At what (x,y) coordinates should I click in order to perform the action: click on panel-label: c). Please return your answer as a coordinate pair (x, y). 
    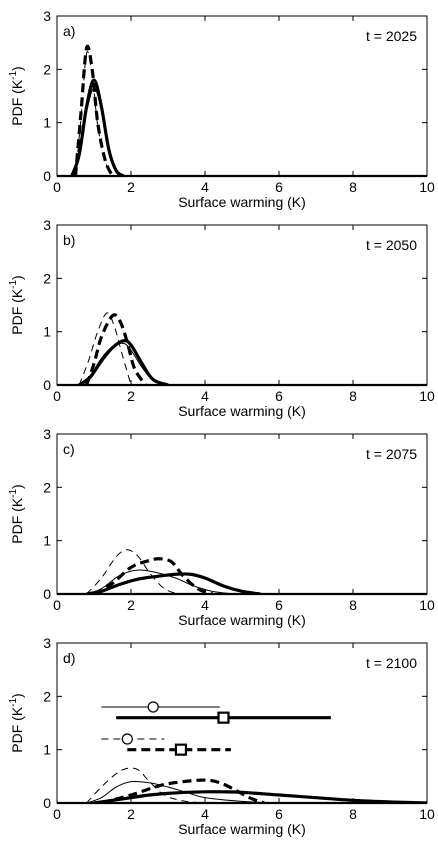
    Looking at the image, I should click on (69, 449).